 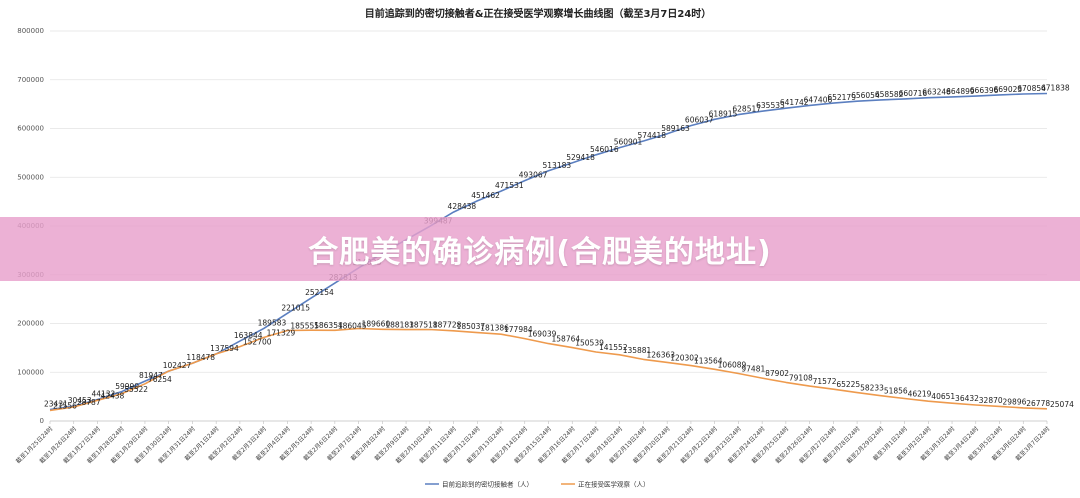 What do you see at coordinates (604, 149) in the screenshot?
I see `data-label: 546016` at bounding box center [604, 149].